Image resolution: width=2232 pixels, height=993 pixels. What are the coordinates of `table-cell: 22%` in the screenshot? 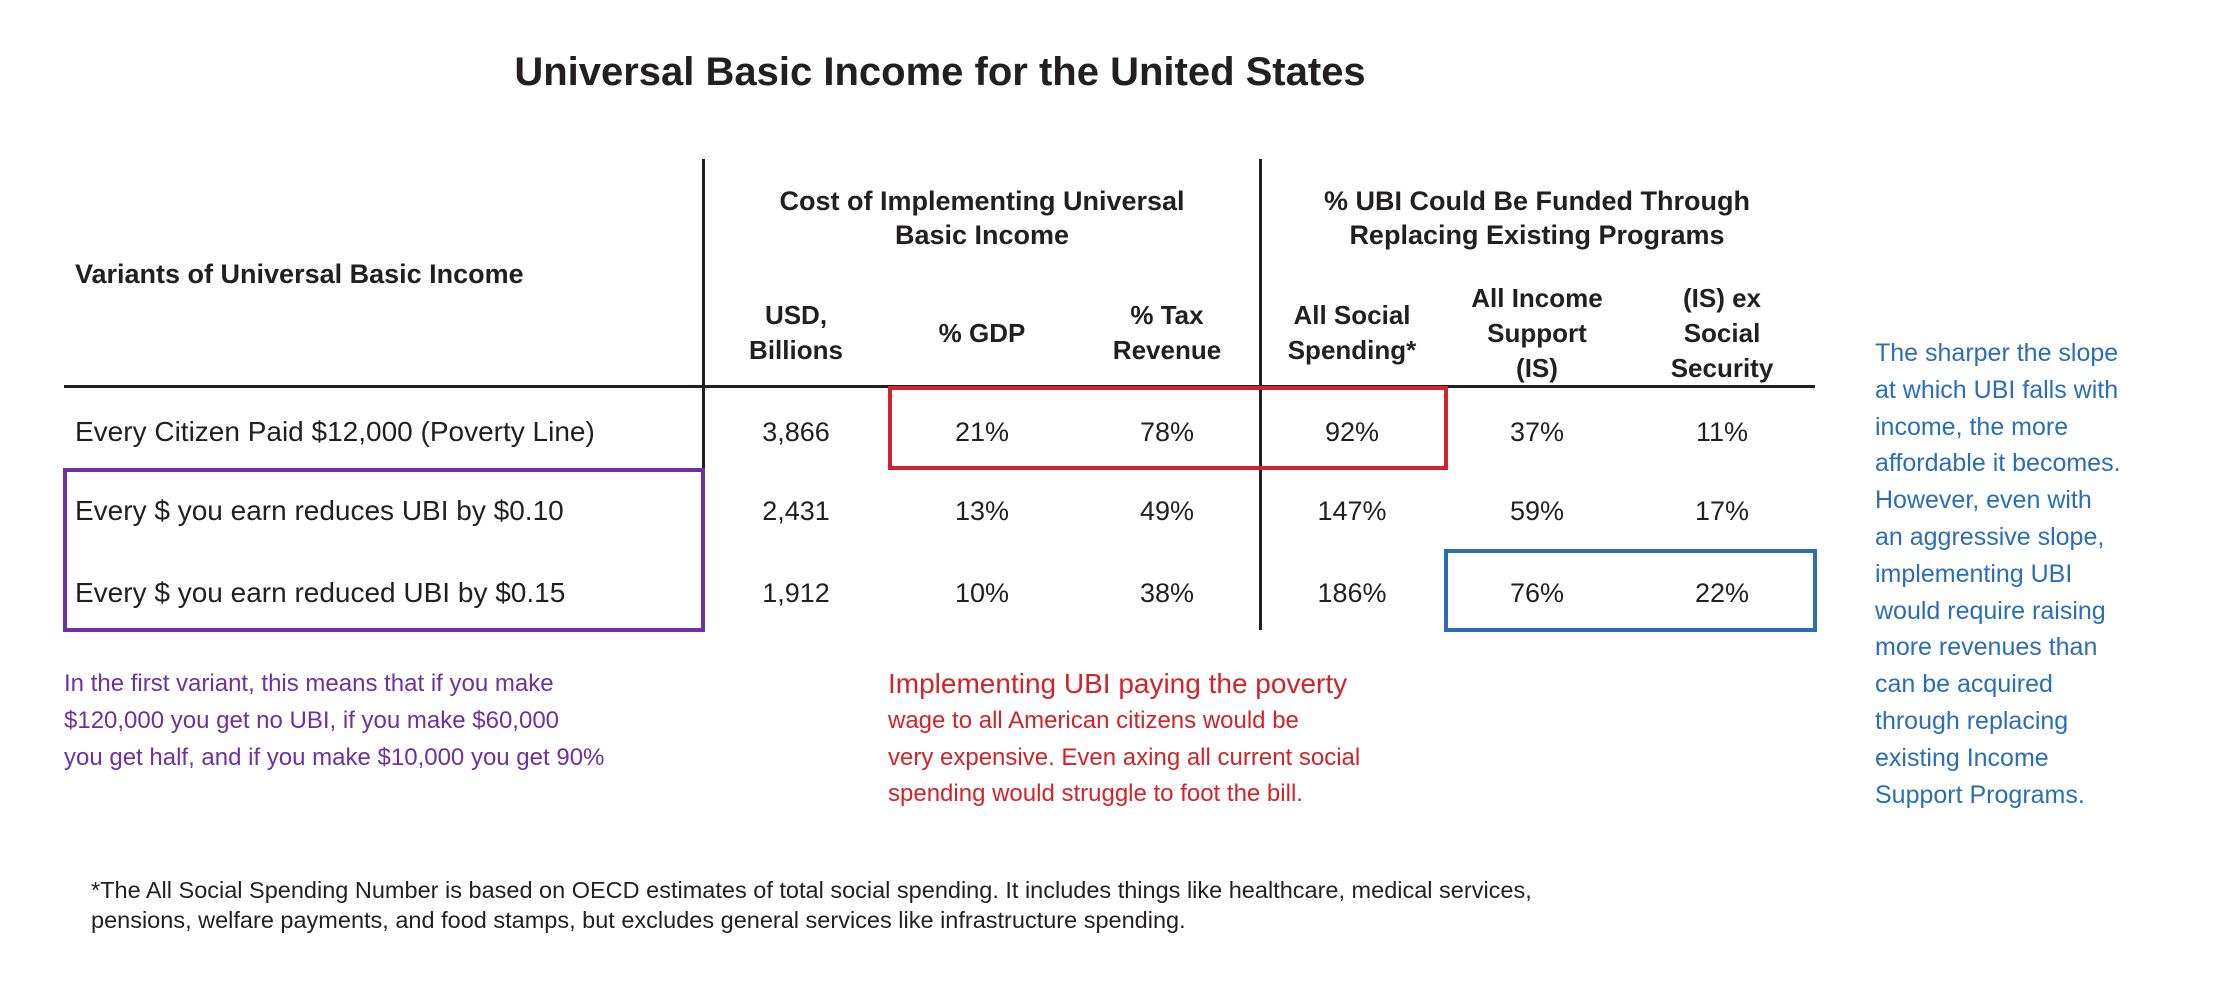 It's located at (1722, 593).